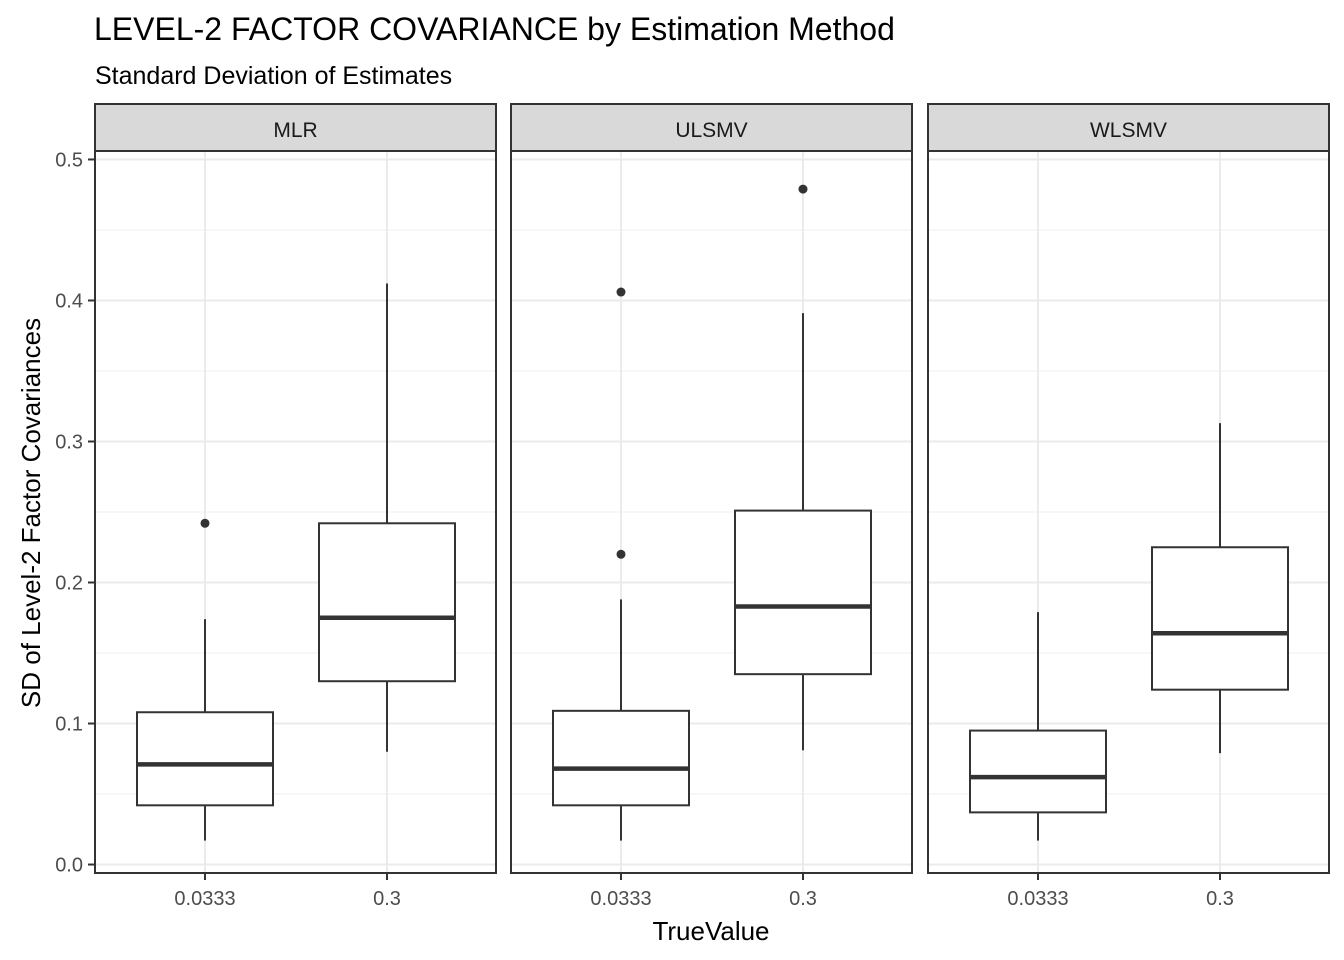  I want to click on y-tick-label: 0.3, so click(69, 442).